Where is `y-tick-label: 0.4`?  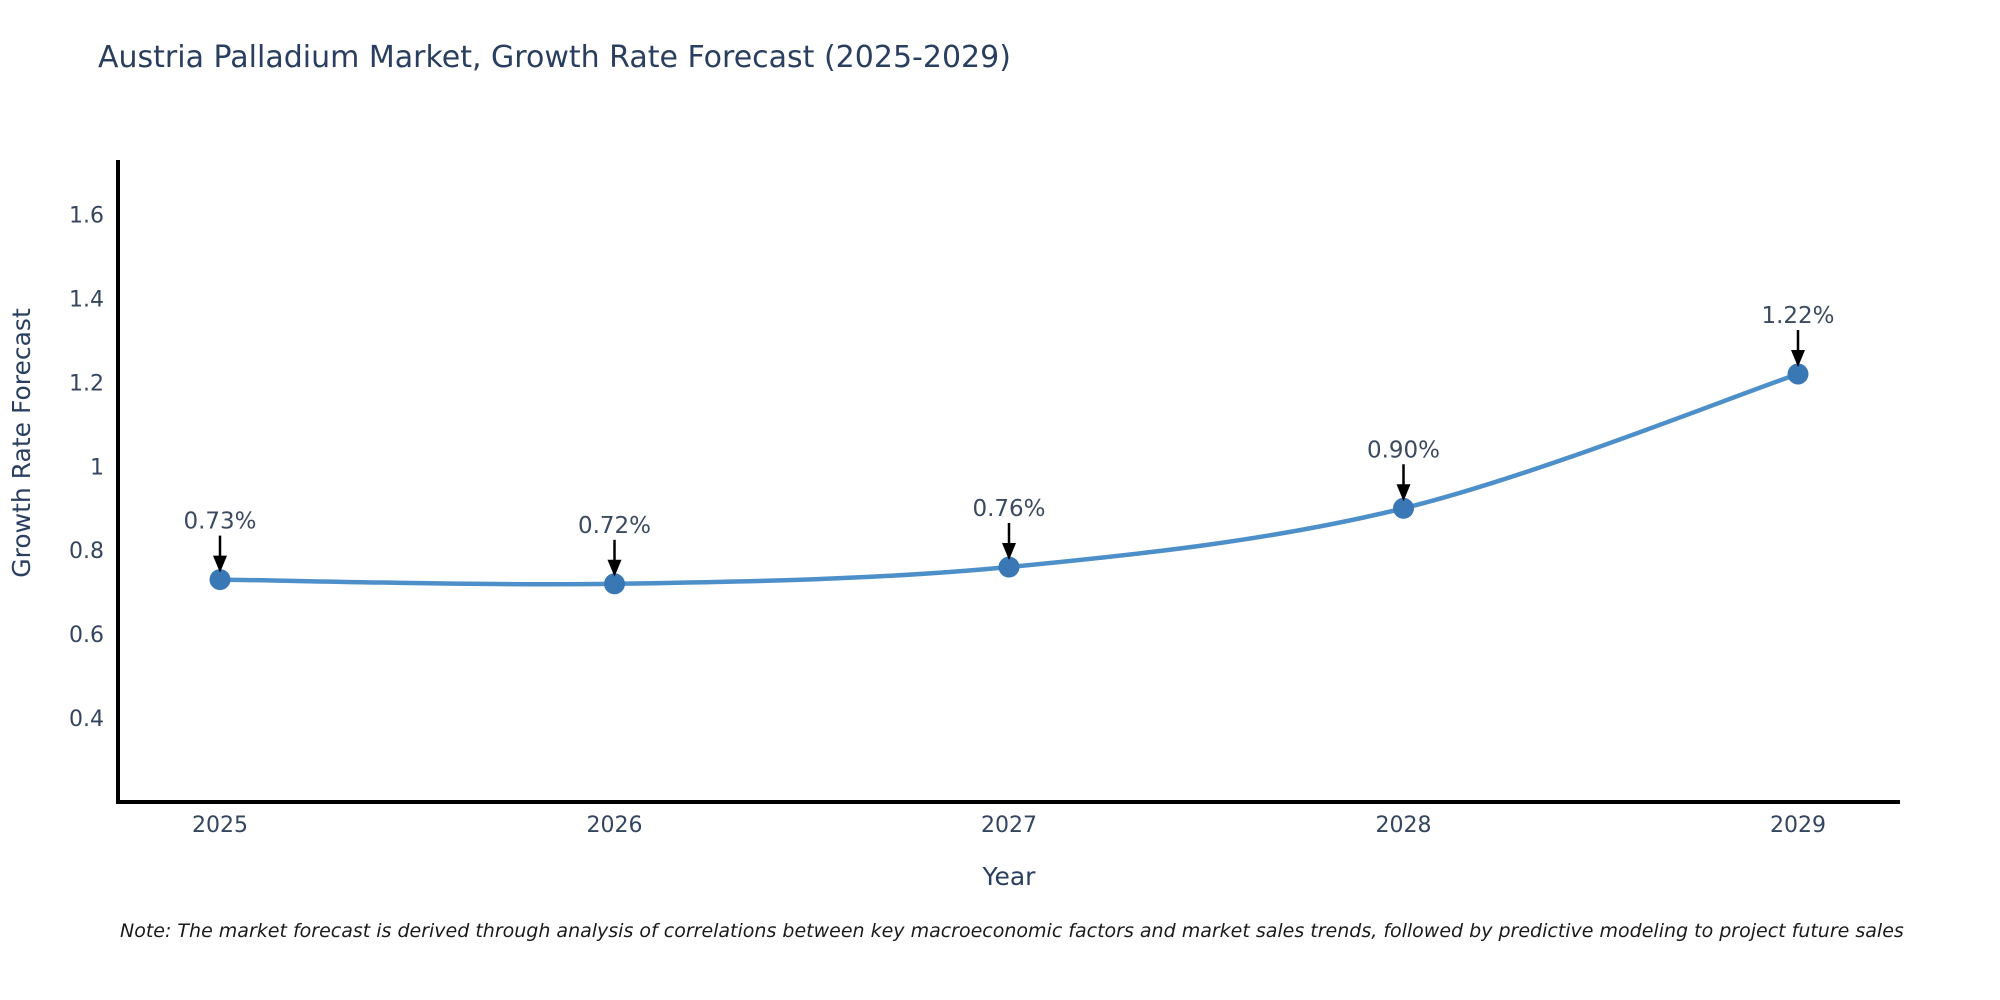
y-tick-label: 0.4 is located at coordinates (86, 719).